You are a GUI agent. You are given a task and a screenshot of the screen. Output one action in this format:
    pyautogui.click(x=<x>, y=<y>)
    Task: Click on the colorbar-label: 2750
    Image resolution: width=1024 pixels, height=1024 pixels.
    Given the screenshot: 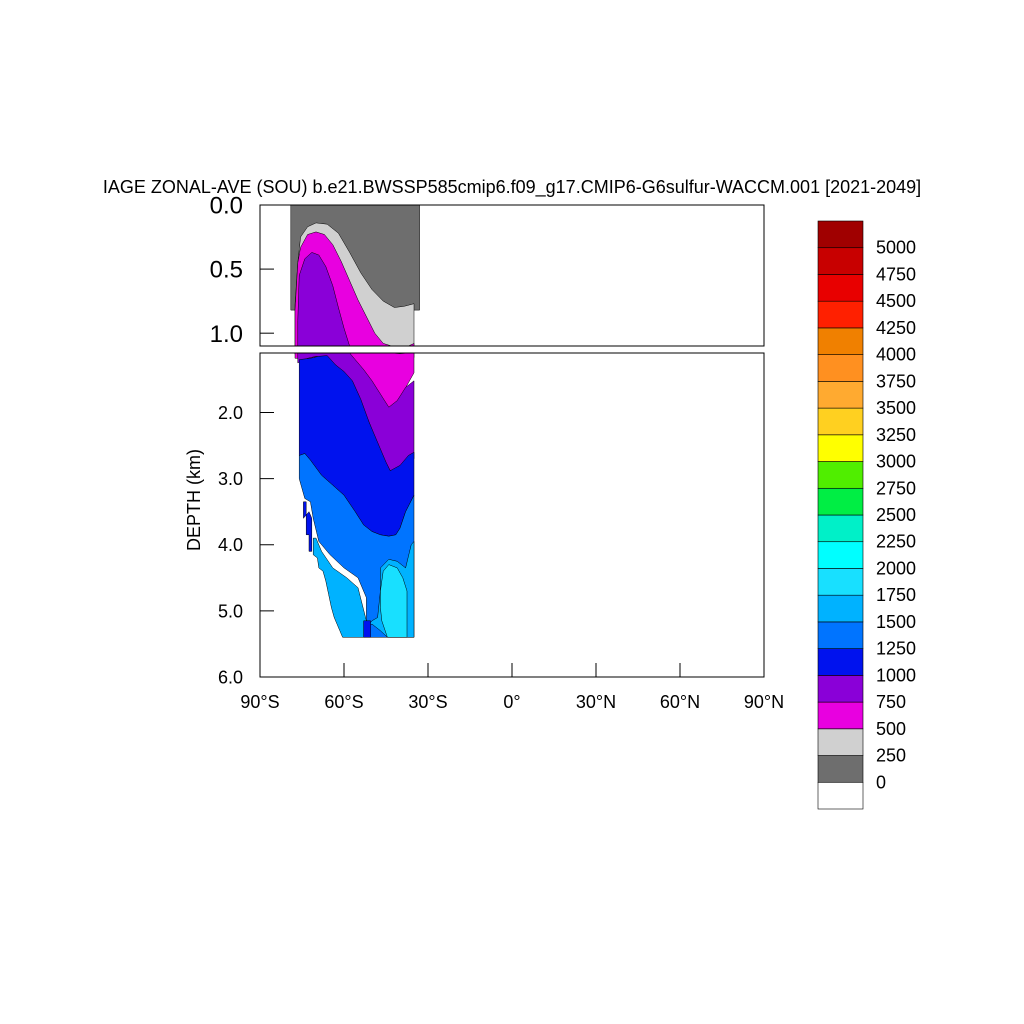 What is the action you would take?
    pyautogui.click(x=896, y=488)
    